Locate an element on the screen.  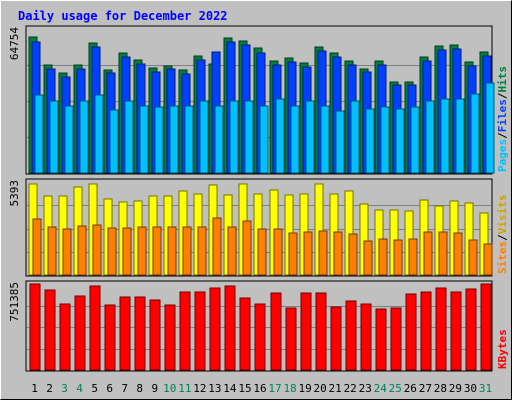
panel-2-legend: Sites/Visits is located at coordinates (502, 235).